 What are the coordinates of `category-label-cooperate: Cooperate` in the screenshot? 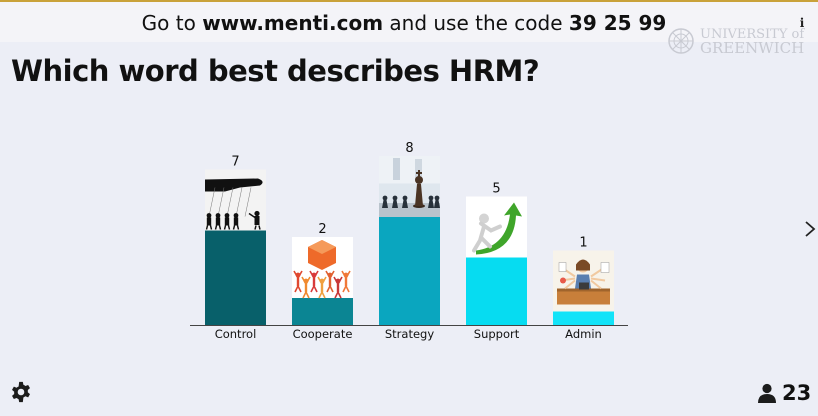 It's located at (323, 334).